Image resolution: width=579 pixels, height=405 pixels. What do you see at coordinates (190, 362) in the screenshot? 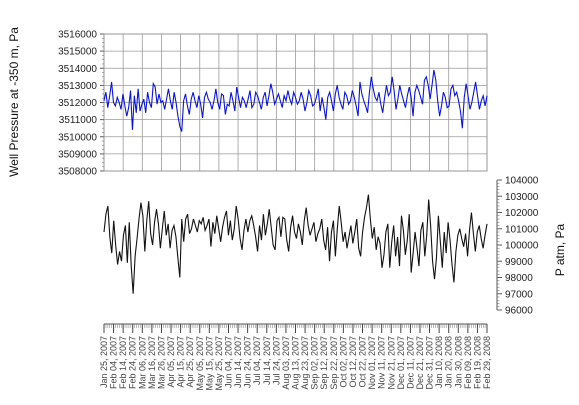
I see `date-axis-label: Apr 25, 2007` at bounding box center [190, 362].